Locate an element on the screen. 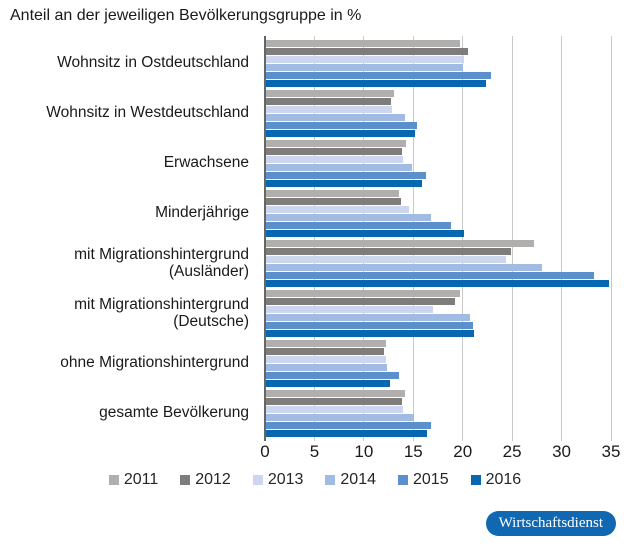 The width and height of the screenshot is (630, 557). category-label: Erwachsene is located at coordinates (206, 163).